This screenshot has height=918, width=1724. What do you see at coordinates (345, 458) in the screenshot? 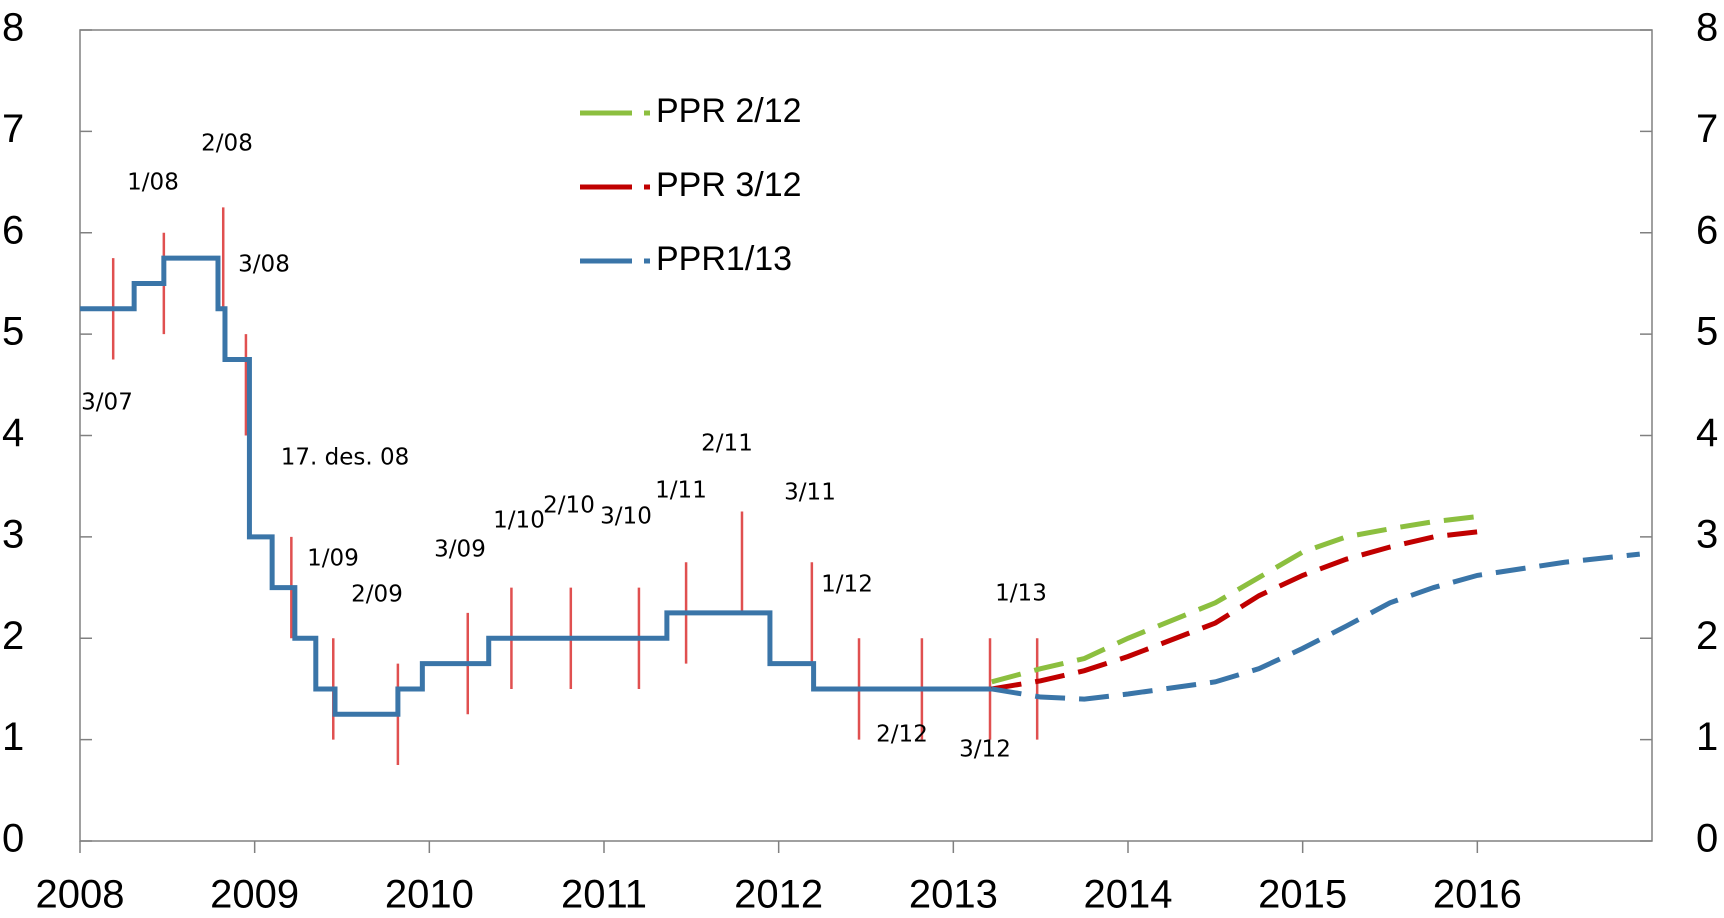
I see `annotation: 17. des. 08` at bounding box center [345, 458].